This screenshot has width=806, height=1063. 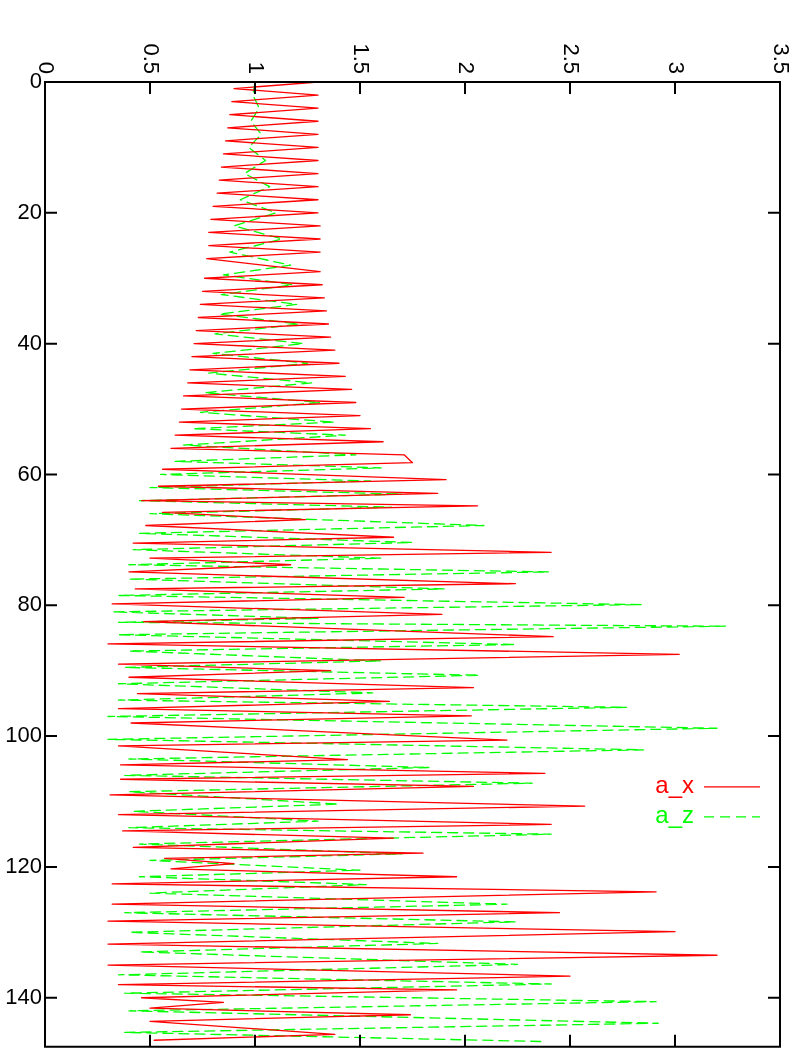 What do you see at coordinates (151, 58) in the screenshot?
I see `x-tick-label: 0.5` at bounding box center [151, 58].